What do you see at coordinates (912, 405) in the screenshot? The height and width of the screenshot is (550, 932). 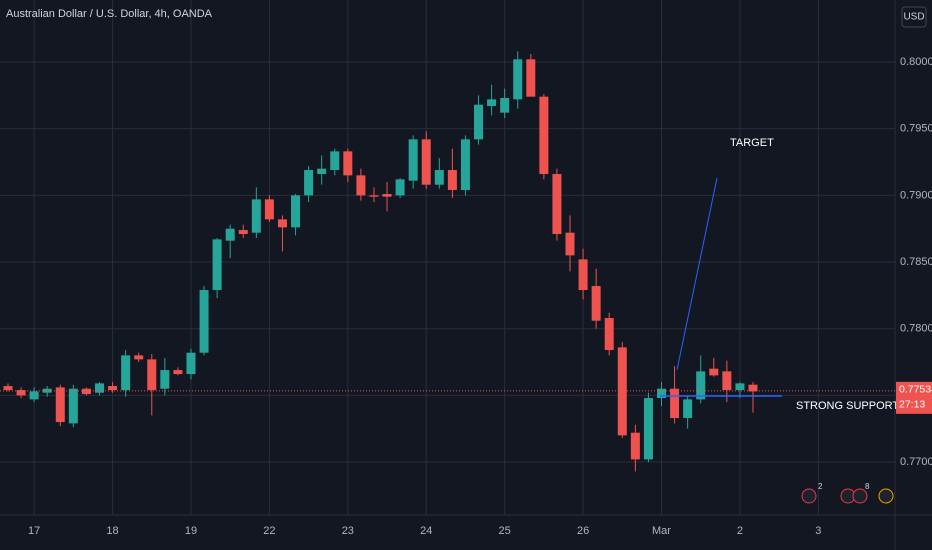 I see `countdown-label: 27:13` at bounding box center [912, 405].